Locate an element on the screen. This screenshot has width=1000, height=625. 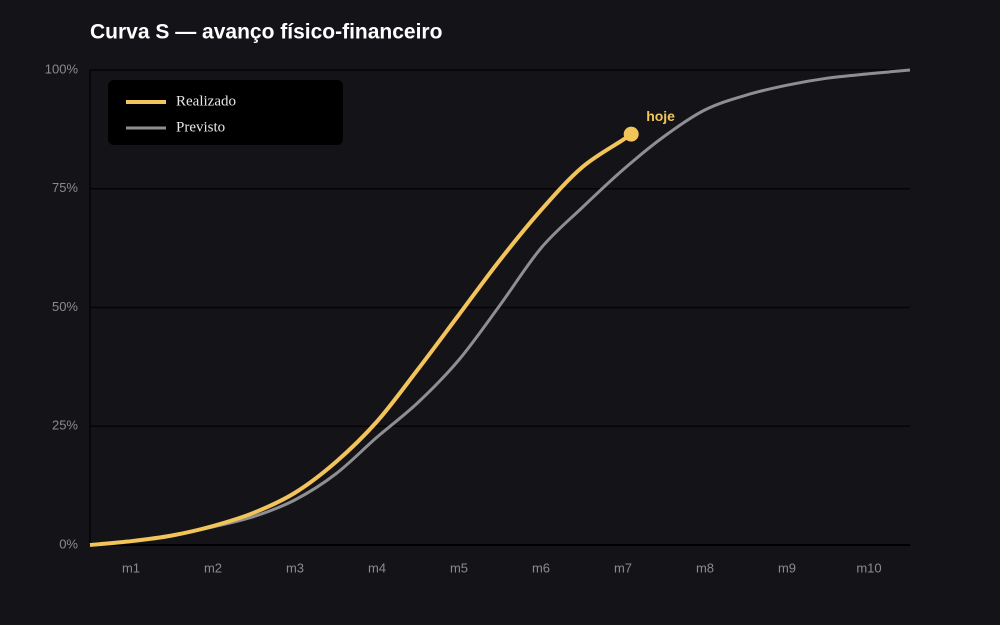
x-tick-label: m9 is located at coordinates (787, 567).